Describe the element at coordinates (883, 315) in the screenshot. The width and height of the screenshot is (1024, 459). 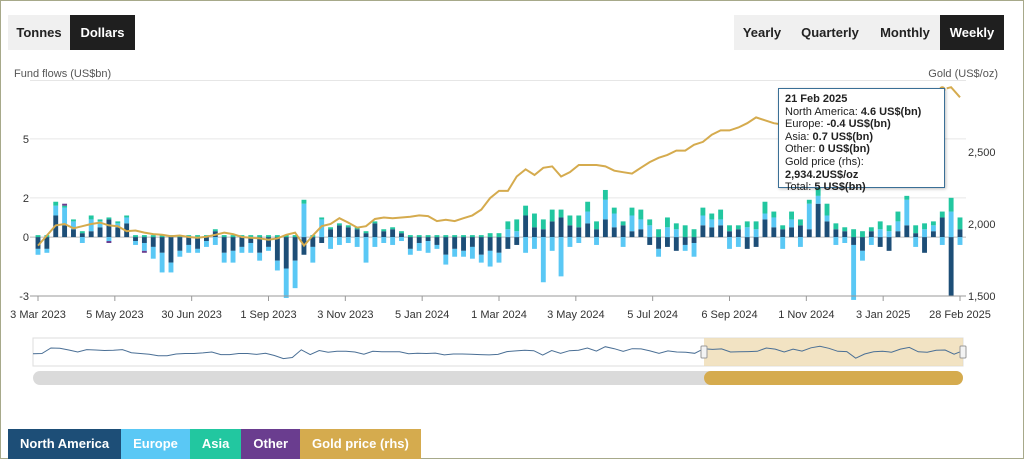
I see `x-tick-label: 3 Jan 2025` at that location.